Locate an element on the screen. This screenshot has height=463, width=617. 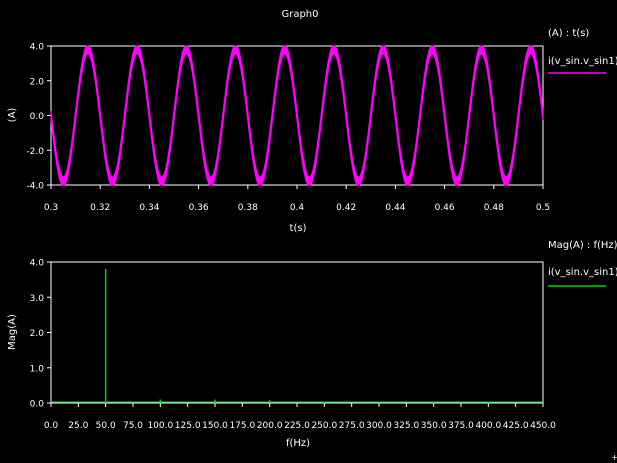
frequency-x-tick-label: 275.0 is located at coordinates (352, 426).